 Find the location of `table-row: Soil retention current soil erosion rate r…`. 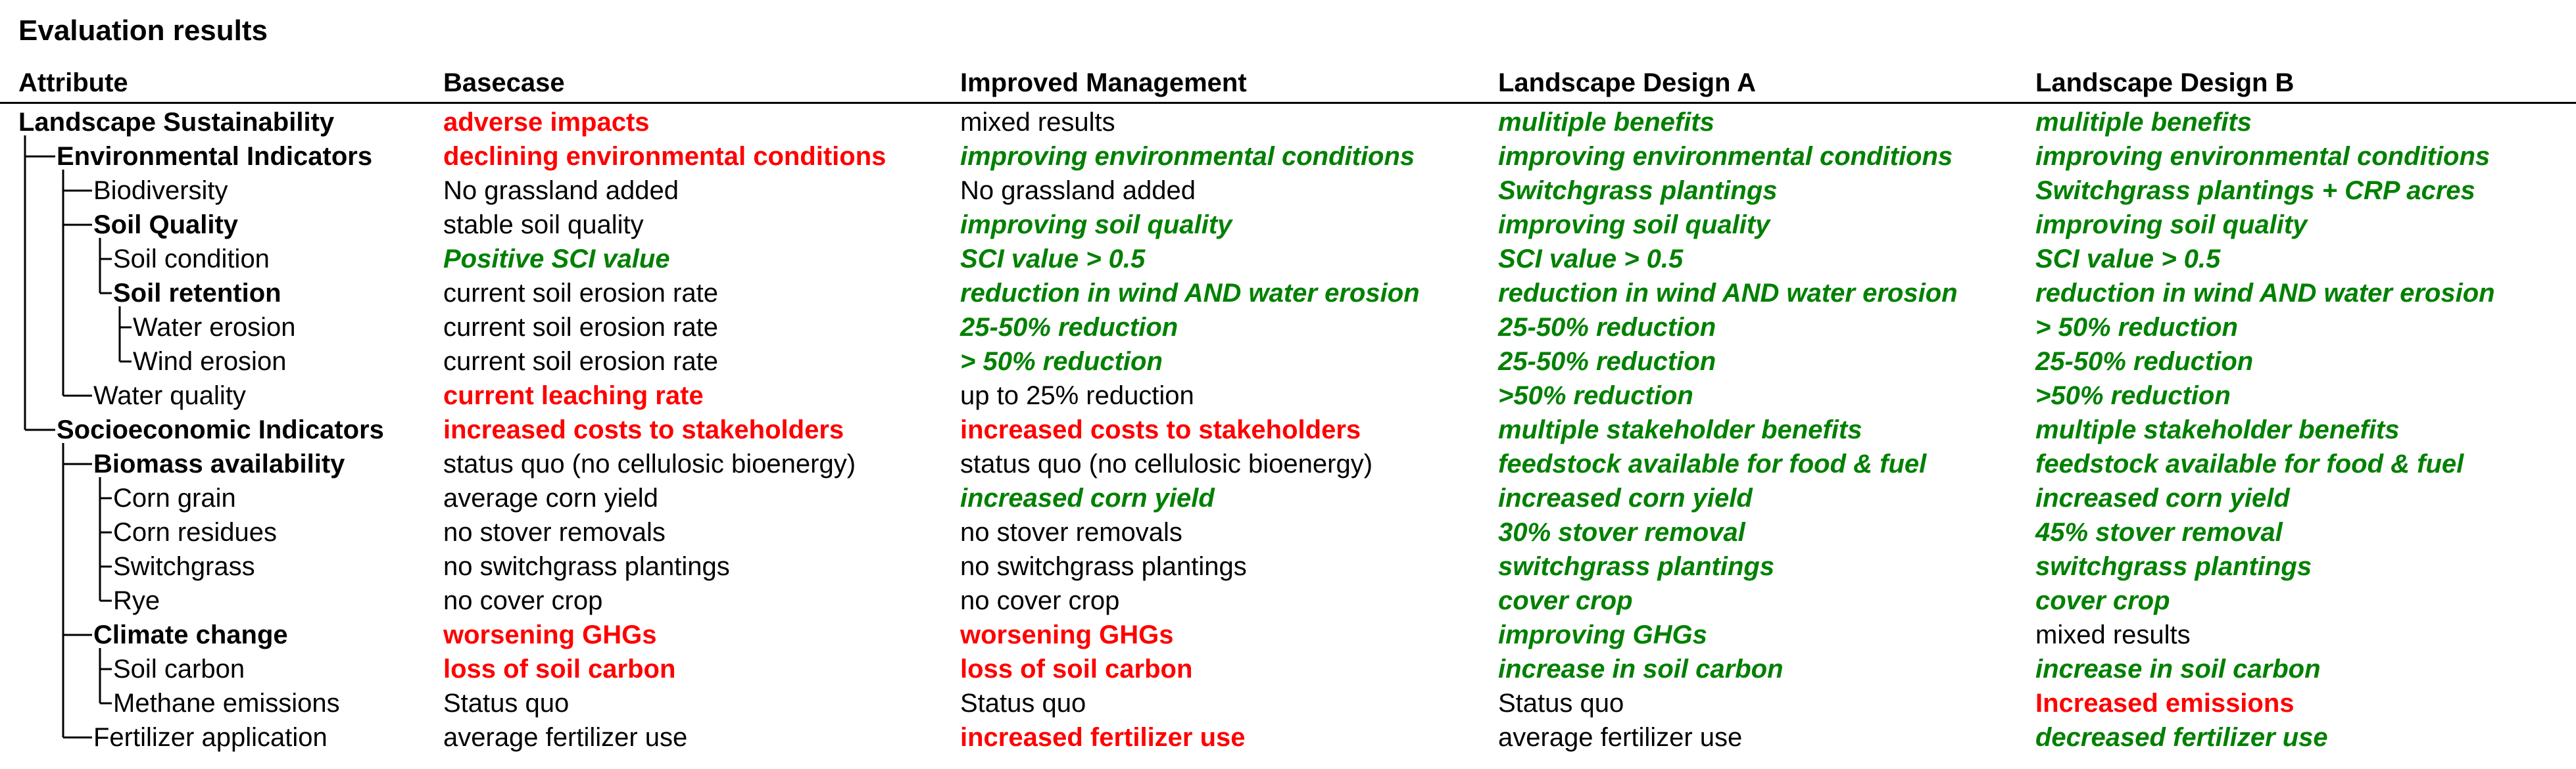

table-row: Soil retention current soil erosion rate r… is located at coordinates (1288, 293).